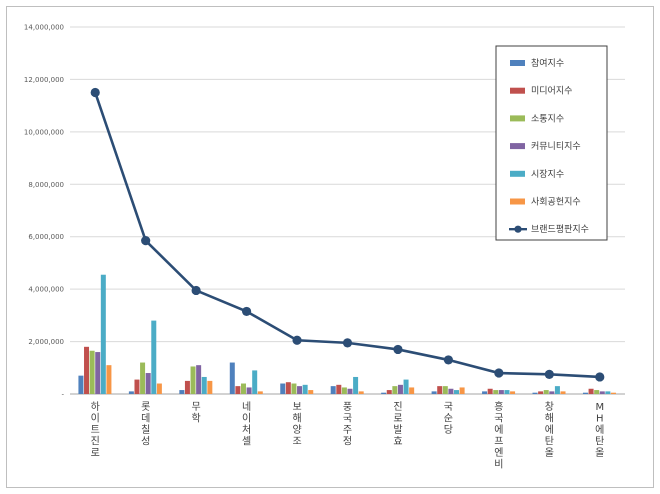 This screenshot has height=494, width=660. What do you see at coordinates (145, 419) in the screenshot?
I see `x-tick-label: 데` at bounding box center [145, 419].